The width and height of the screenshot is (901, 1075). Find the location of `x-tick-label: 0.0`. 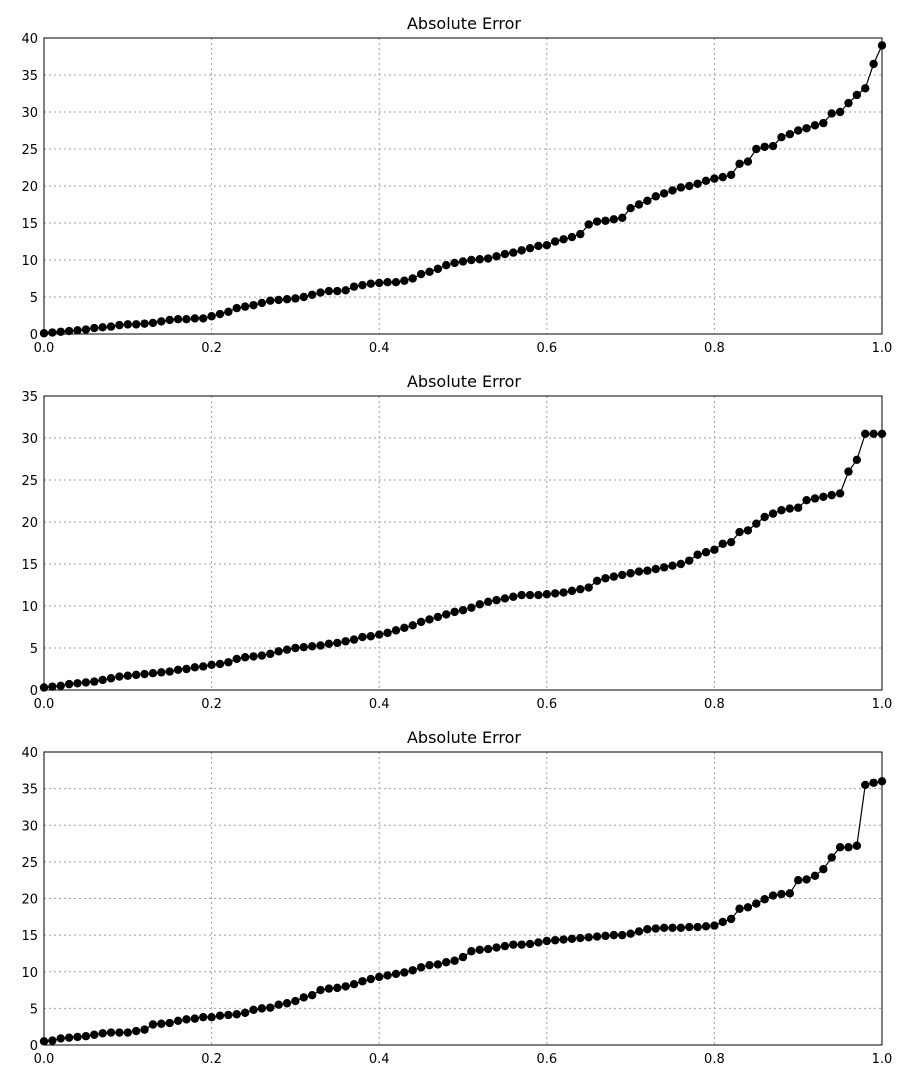

x-tick-label: 0.0 is located at coordinates (44, 704).